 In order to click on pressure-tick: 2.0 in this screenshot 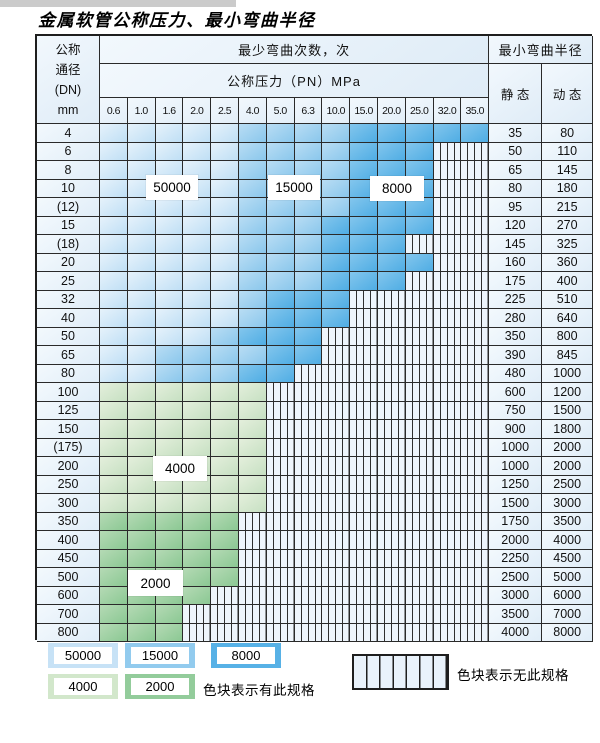, I will do `click(197, 111)`.